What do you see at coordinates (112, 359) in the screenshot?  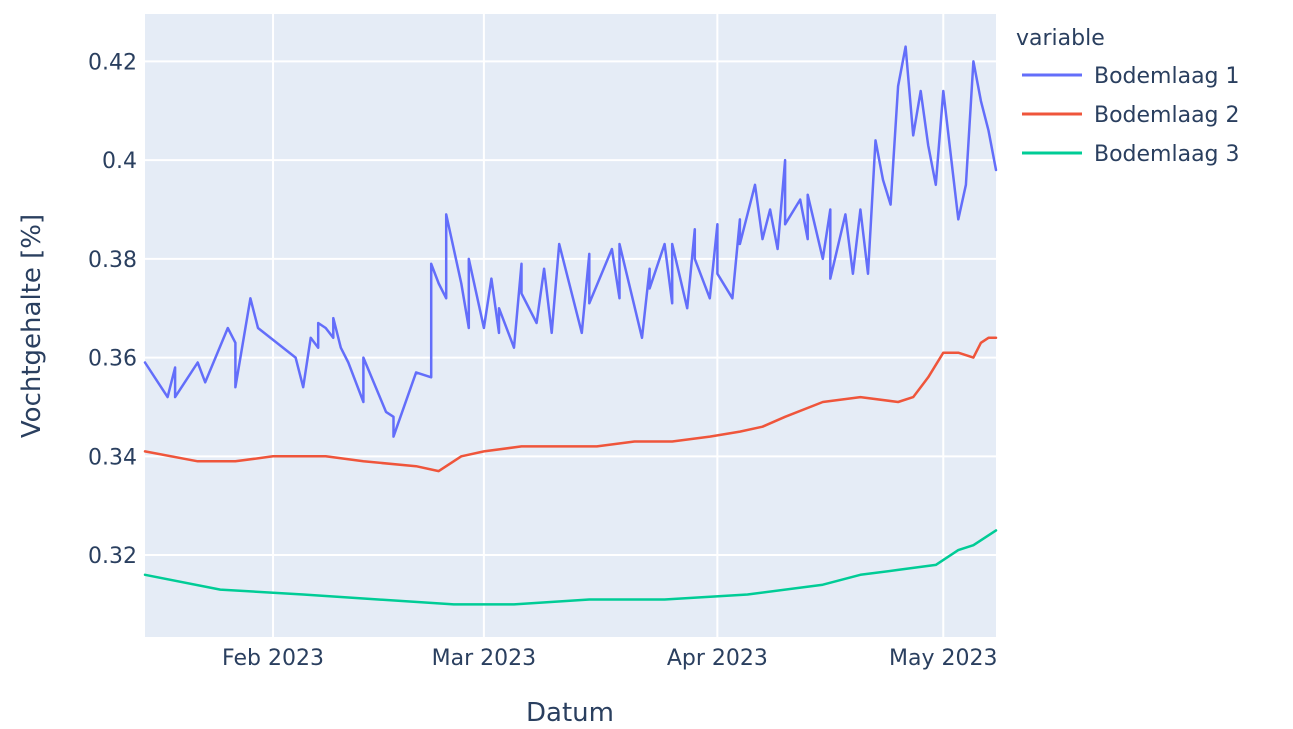 I see `y-tick-label: 0.36` at bounding box center [112, 359].